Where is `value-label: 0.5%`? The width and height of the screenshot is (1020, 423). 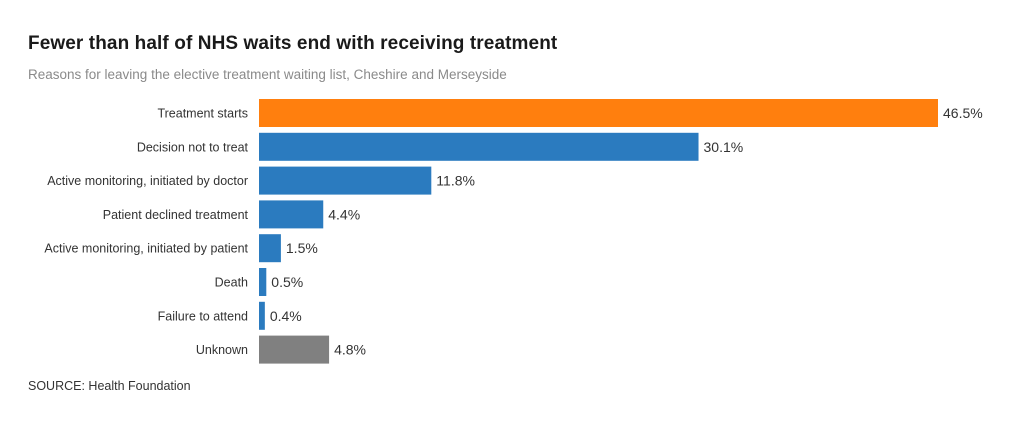
value-label: 0.5% is located at coordinates (287, 282).